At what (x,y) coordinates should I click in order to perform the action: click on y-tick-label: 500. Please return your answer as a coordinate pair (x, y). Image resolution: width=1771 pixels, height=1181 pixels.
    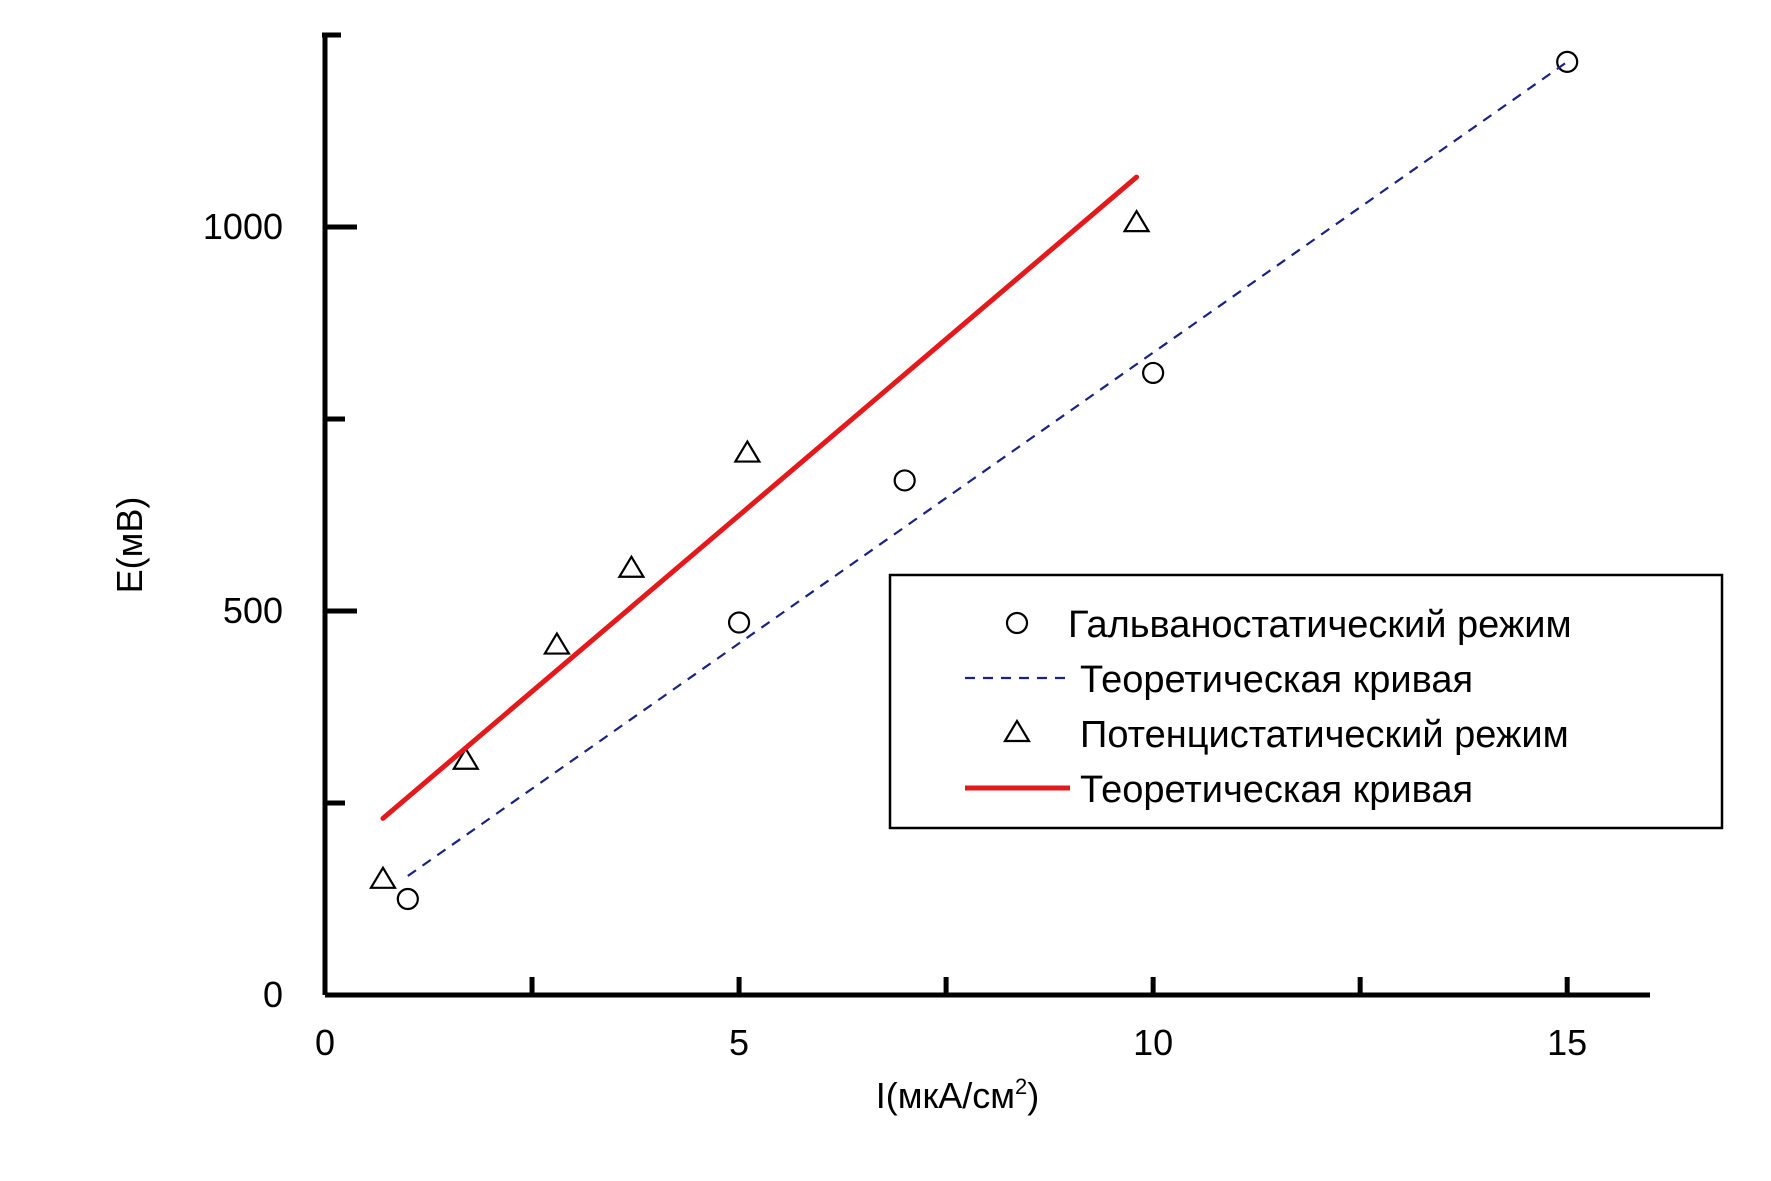
    Looking at the image, I should click on (253, 610).